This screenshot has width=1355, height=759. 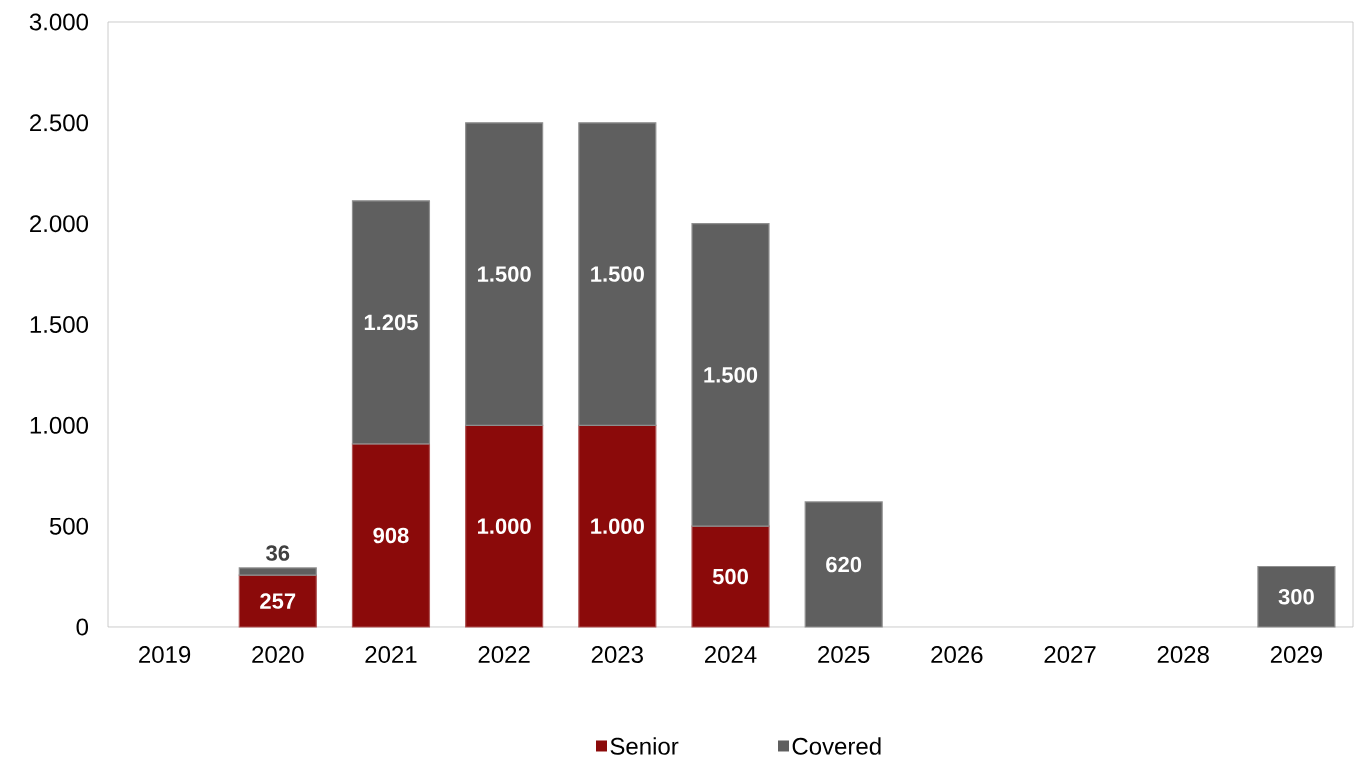 What do you see at coordinates (504, 655) in the screenshot?
I see `x-tick-label: 2022` at bounding box center [504, 655].